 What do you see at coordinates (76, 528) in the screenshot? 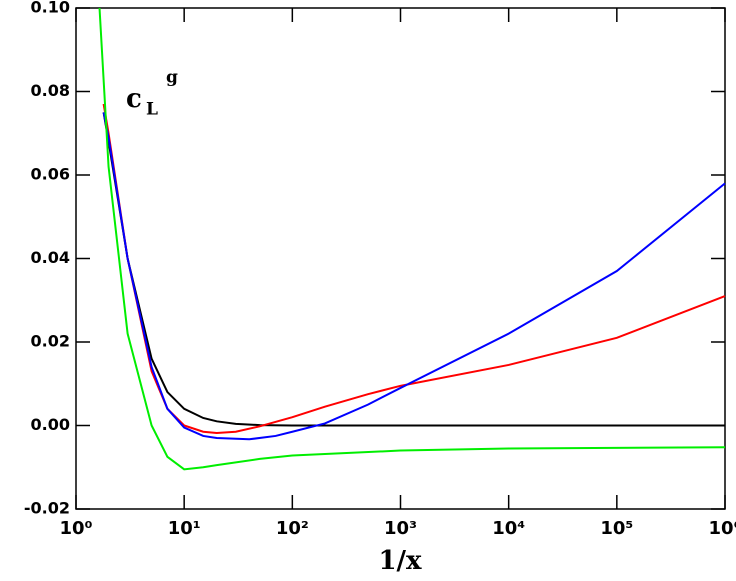
I see `x-tick-label: 10⁰` at bounding box center [76, 528].